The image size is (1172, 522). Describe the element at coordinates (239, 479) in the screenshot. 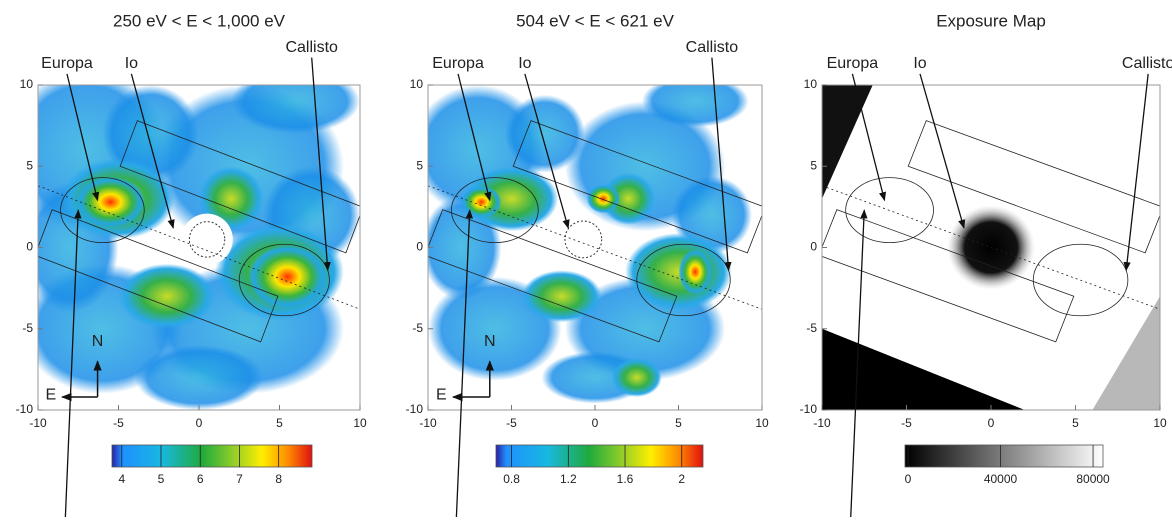

I see `colorbar-tick-label: 7` at that location.